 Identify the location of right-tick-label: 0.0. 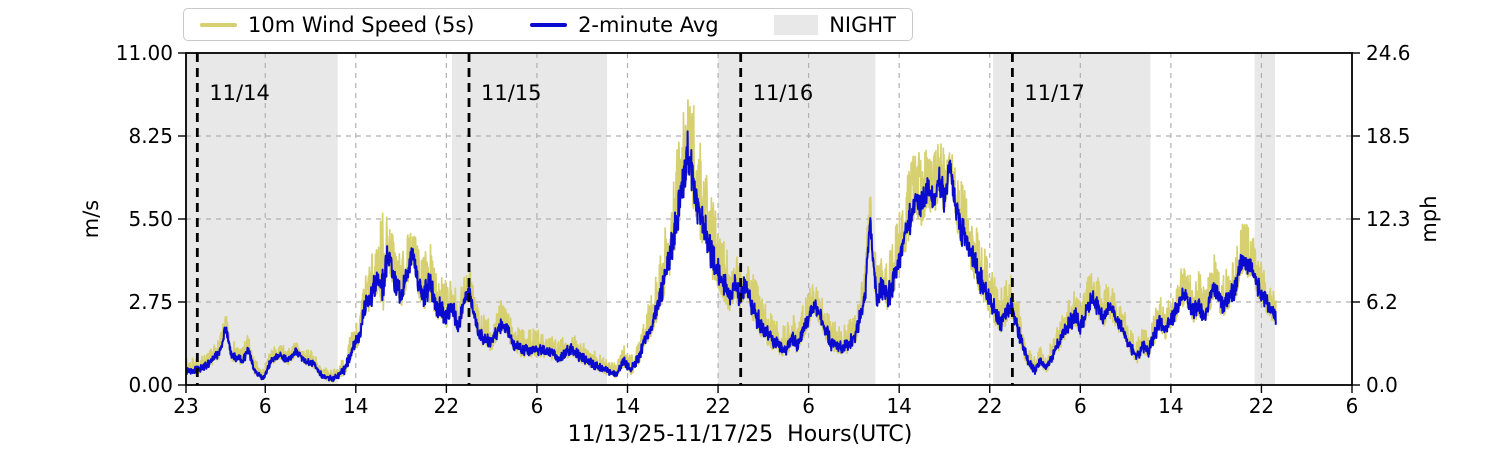
(1382, 385).